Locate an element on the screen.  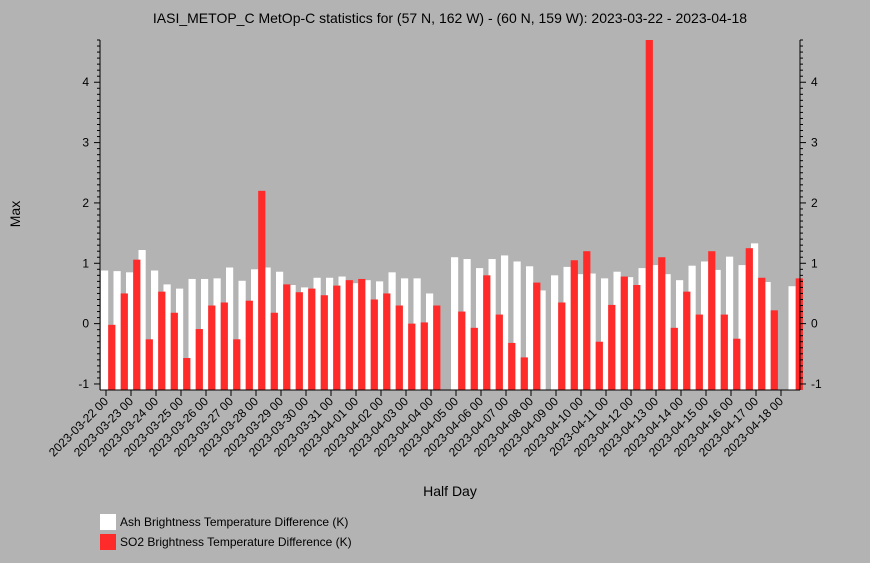
y-tick-label-left: -1 is located at coordinates (83, 384).